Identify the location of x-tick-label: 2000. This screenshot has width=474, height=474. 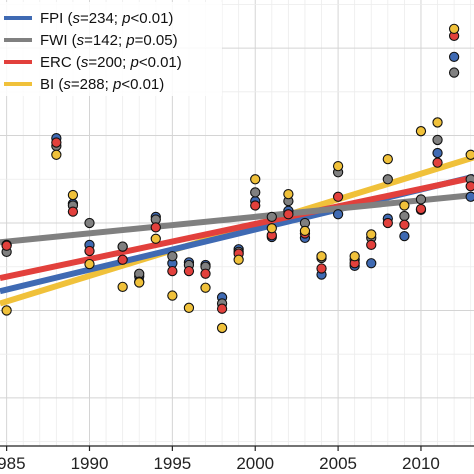
(255, 463).